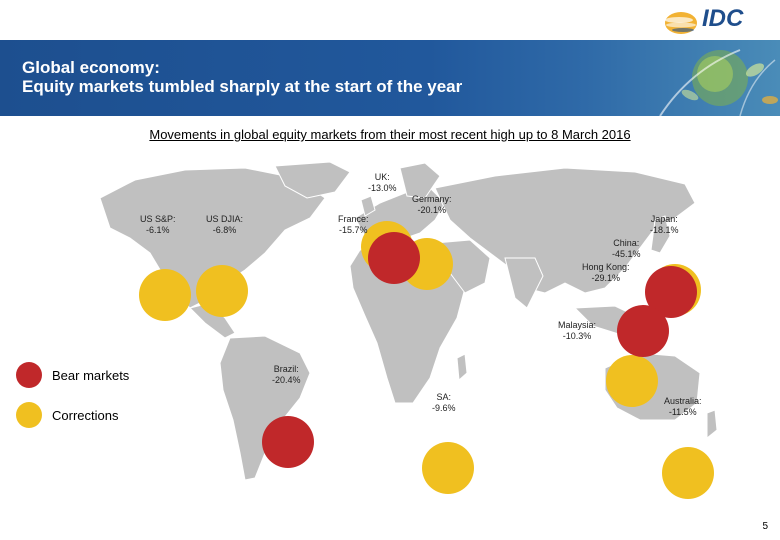 This screenshot has height=540, width=780. Describe the element at coordinates (212, 320) in the screenshot. I see `central-america-shape` at that location.